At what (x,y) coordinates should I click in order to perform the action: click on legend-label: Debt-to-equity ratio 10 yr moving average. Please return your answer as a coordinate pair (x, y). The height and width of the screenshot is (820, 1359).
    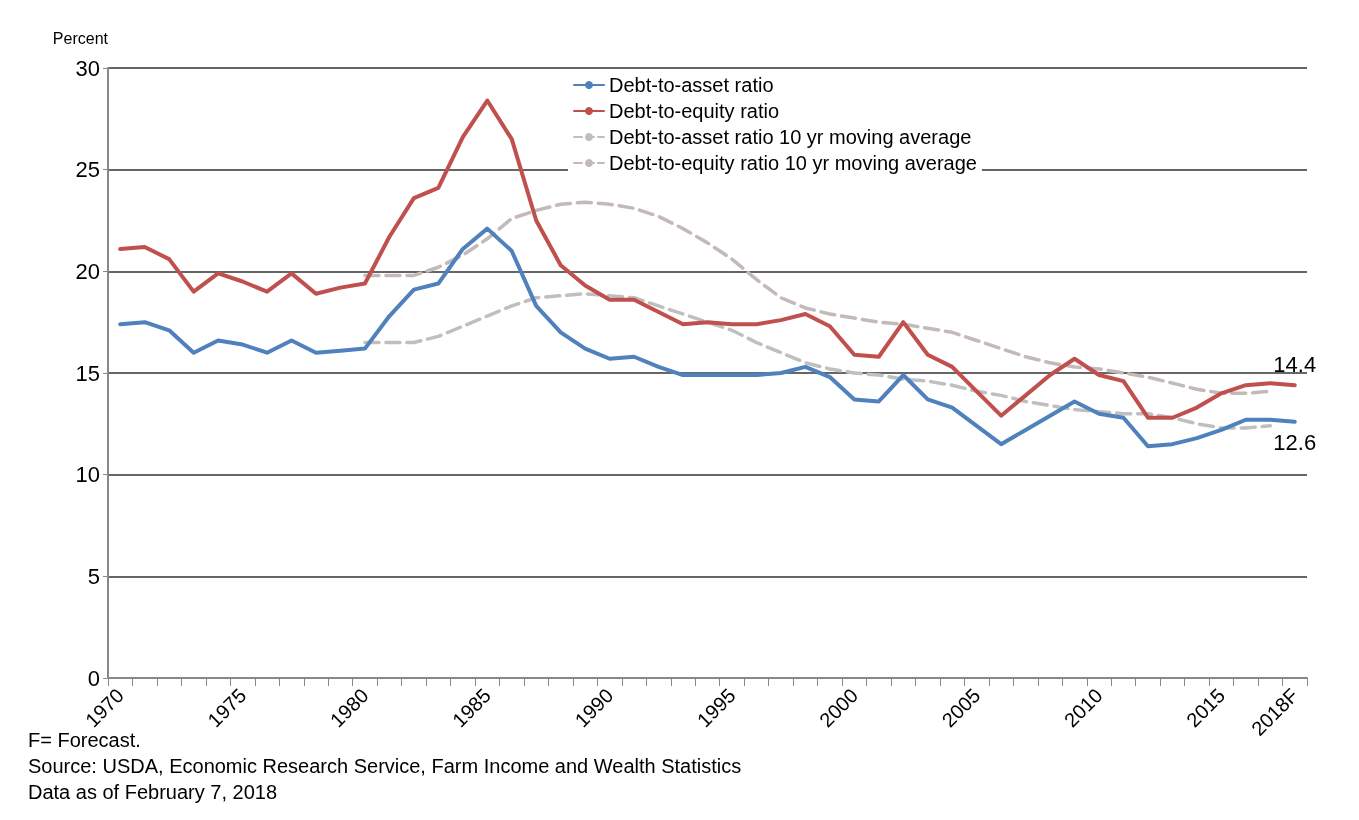
    Looking at the image, I should click on (793, 163).